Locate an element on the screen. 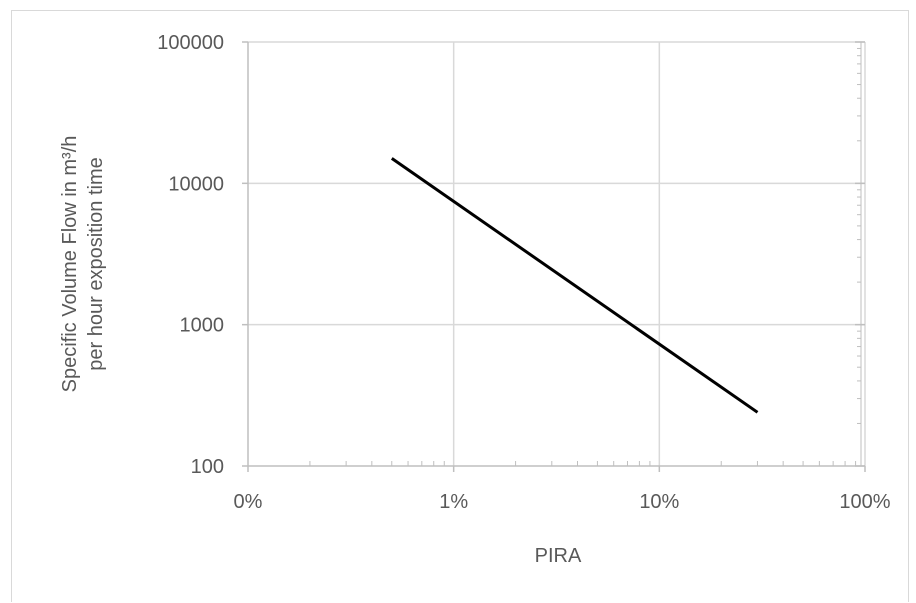 This screenshot has height=603, width=916. x-tick-label: 100% is located at coordinates (864, 502).